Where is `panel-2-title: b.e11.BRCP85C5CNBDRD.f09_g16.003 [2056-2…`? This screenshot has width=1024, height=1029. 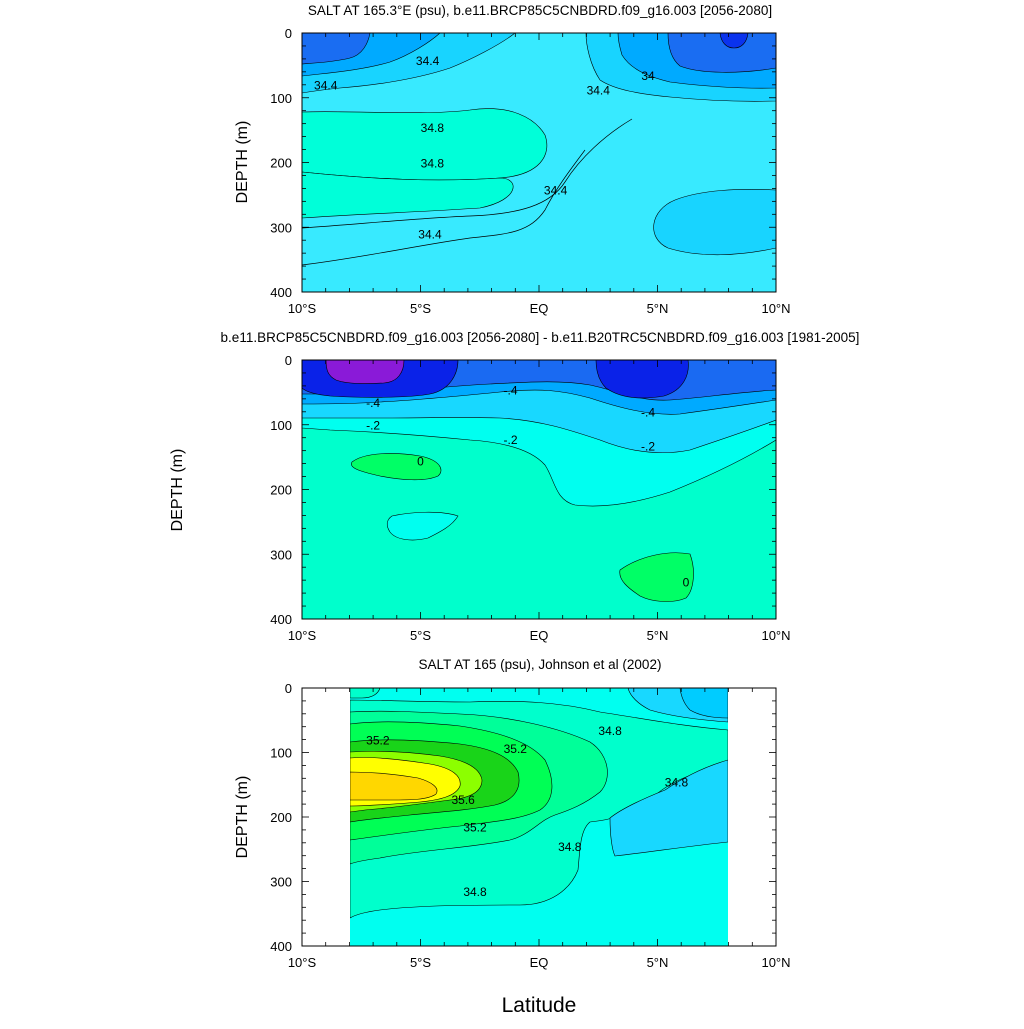 panel-2-title: b.e11.BRCP85C5CNBDRD.f09_g16.003 [2056-2… is located at coordinates (540, 337).